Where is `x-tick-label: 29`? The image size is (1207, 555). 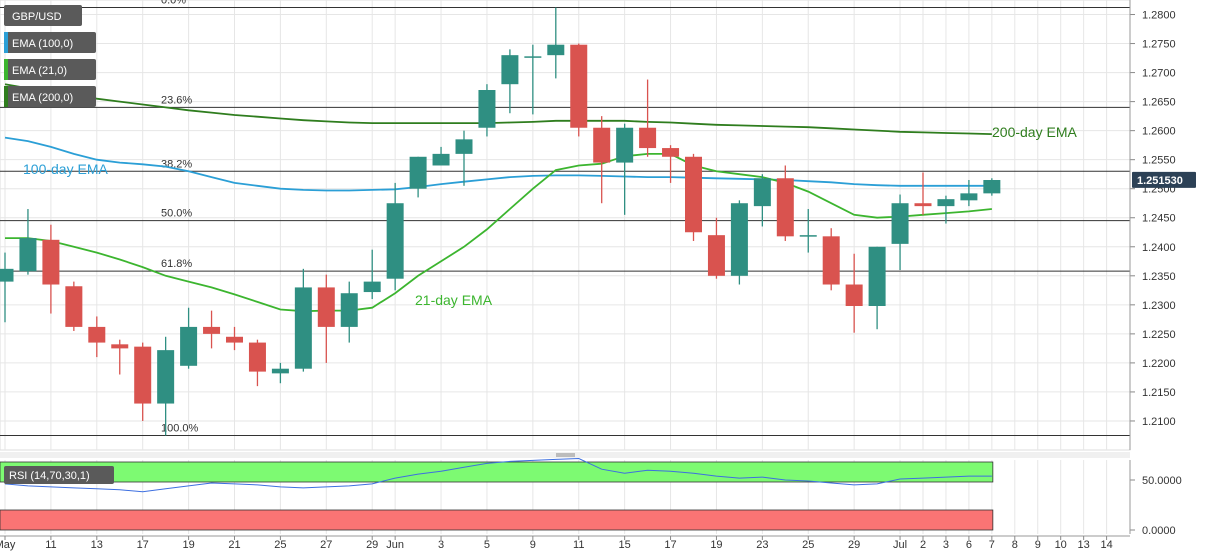
x-tick-label: 29 is located at coordinates (372, 545).